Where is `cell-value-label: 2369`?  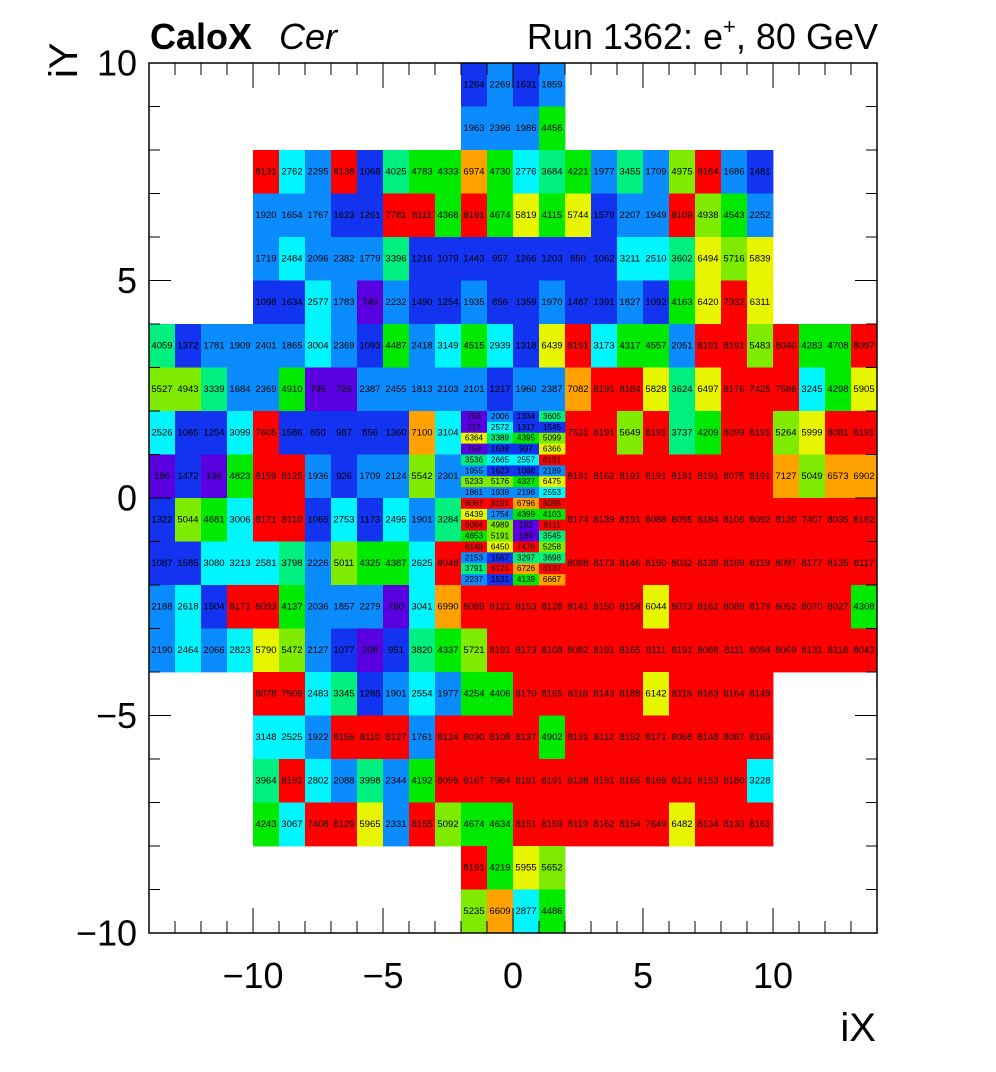 cell-value-label: 2369 is located at coordinates (265, 389).